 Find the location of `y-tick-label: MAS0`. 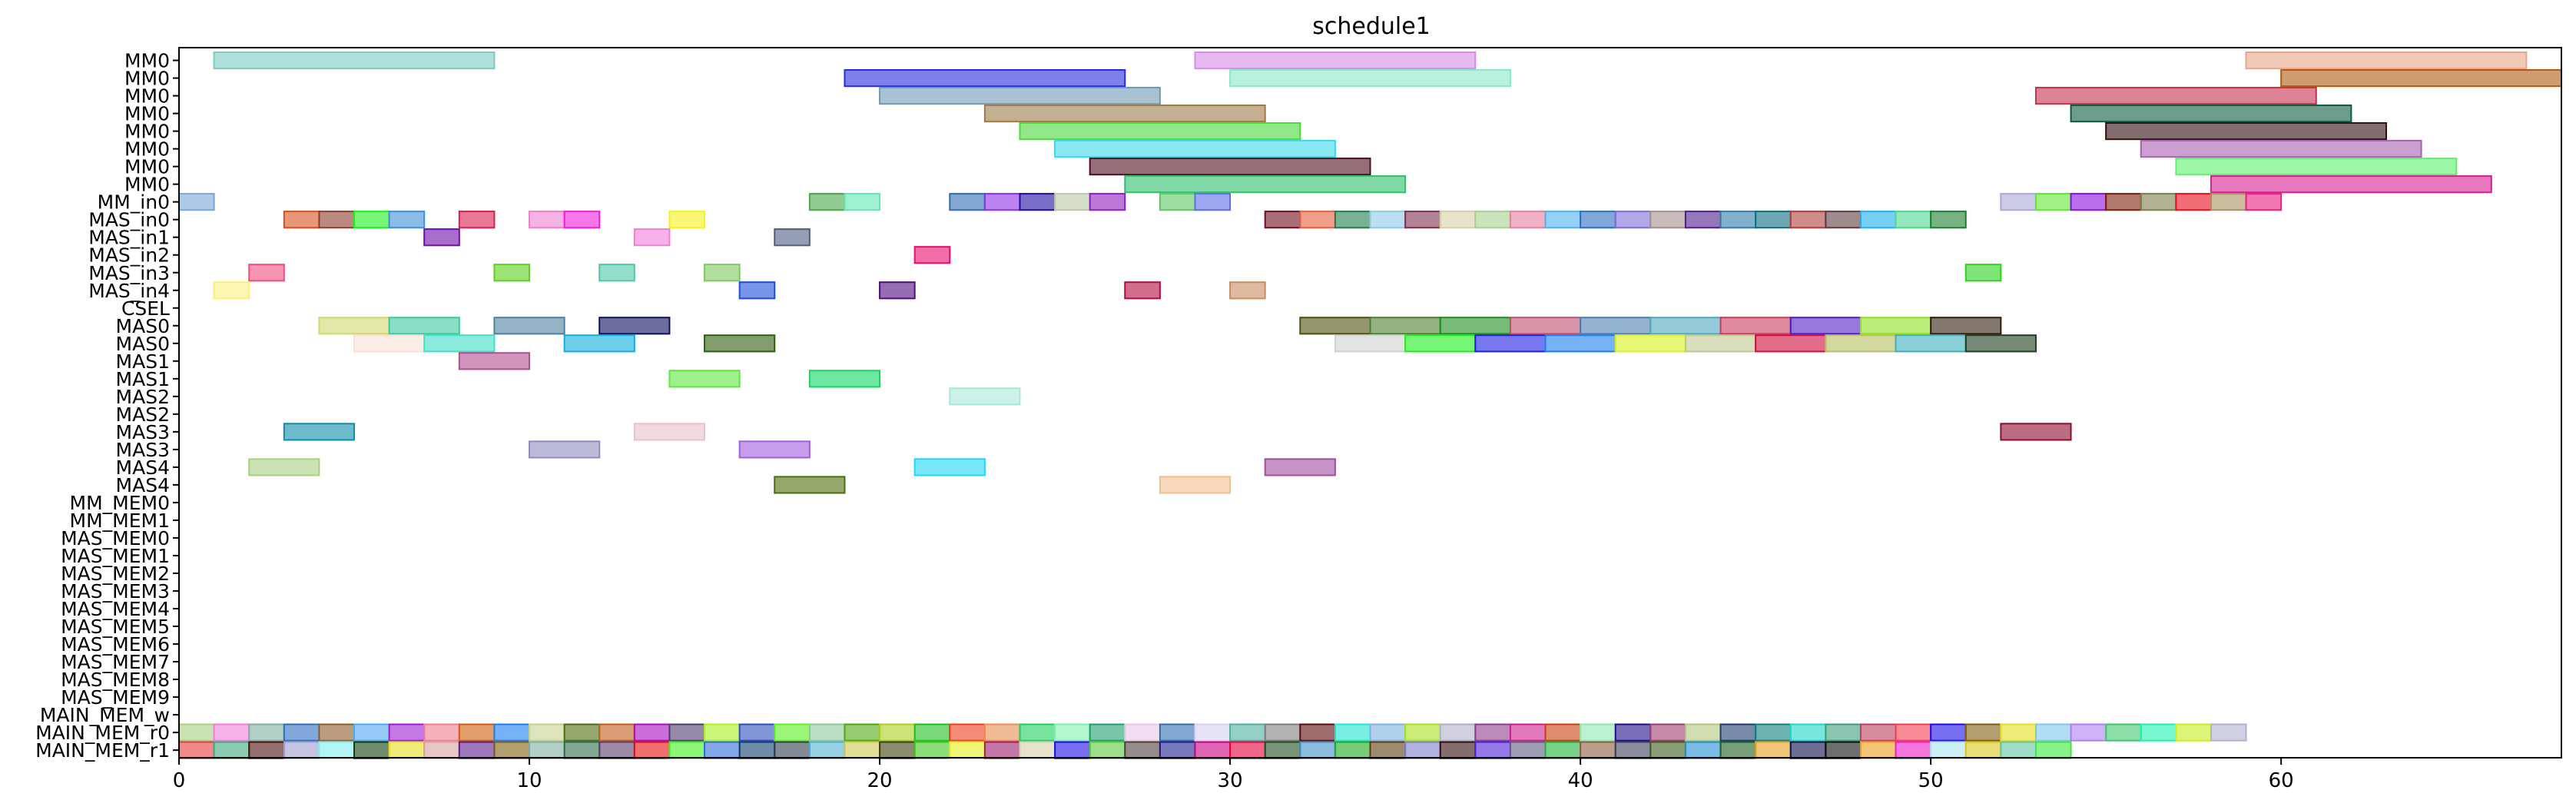

y-tick-label: MAS0 is located at coordinates (143, 344).